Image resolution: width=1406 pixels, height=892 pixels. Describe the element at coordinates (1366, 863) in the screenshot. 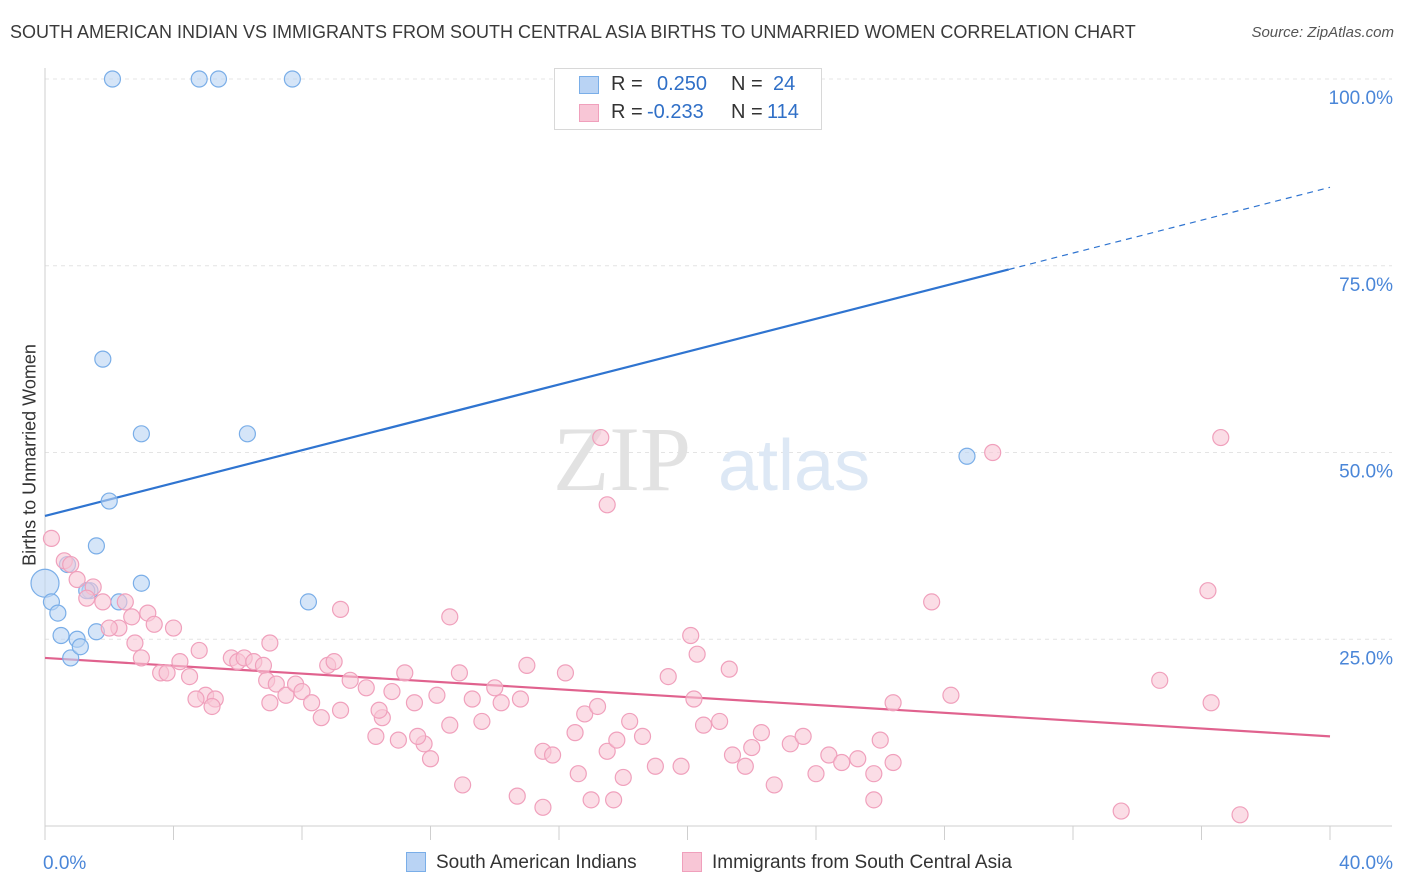

I see `x-tick-label-max: 40.0%` at that location.